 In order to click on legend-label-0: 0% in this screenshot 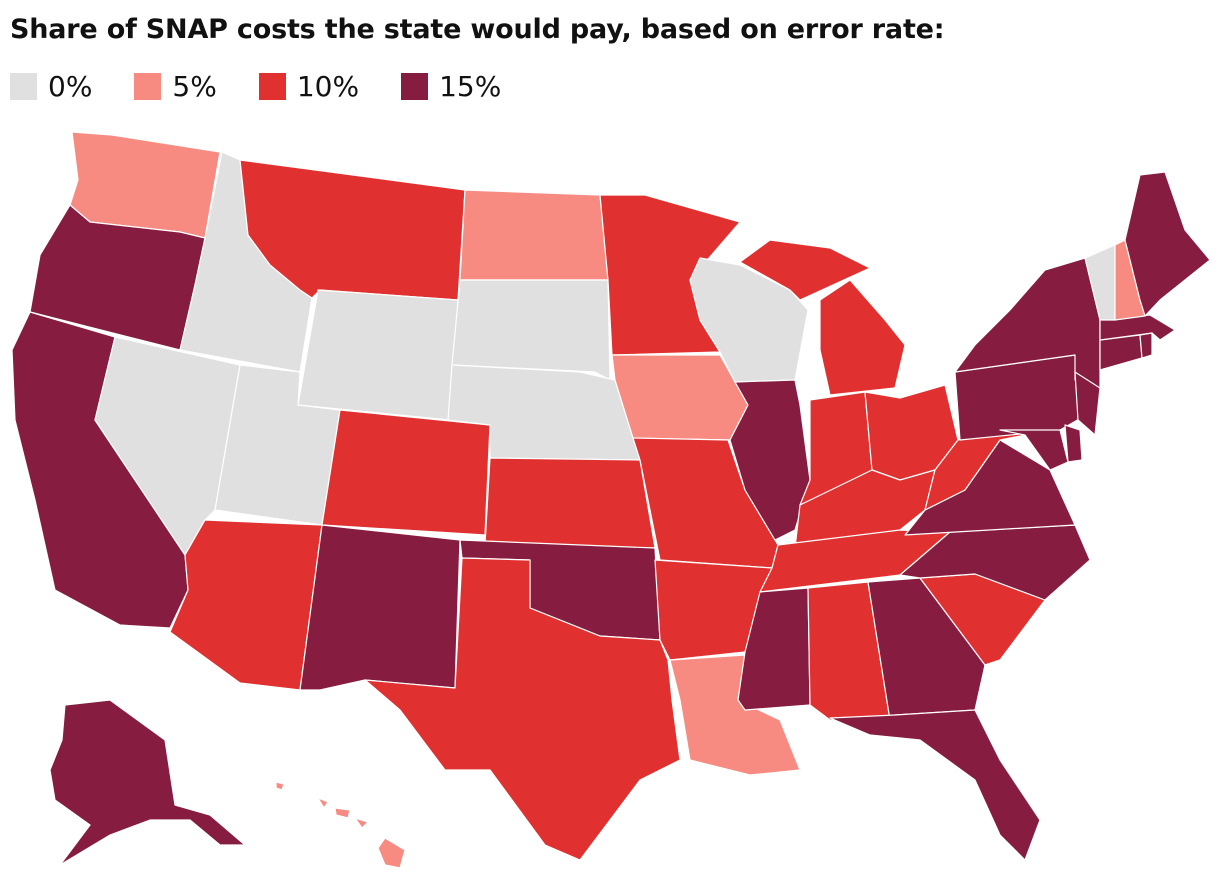, I will do `click(70, 86)`.